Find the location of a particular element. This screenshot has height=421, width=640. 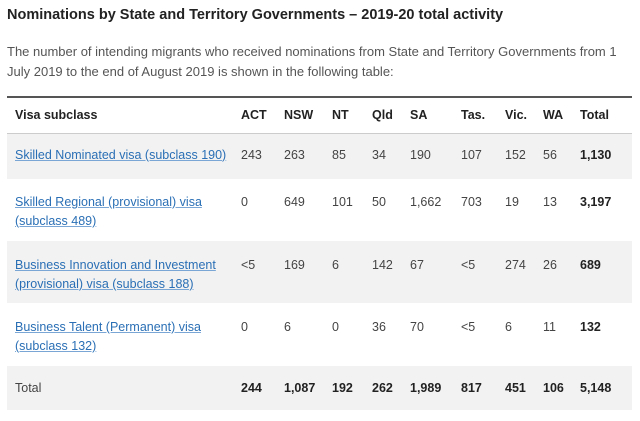

cell-sa: 70 is located at coordinates (417, 327).